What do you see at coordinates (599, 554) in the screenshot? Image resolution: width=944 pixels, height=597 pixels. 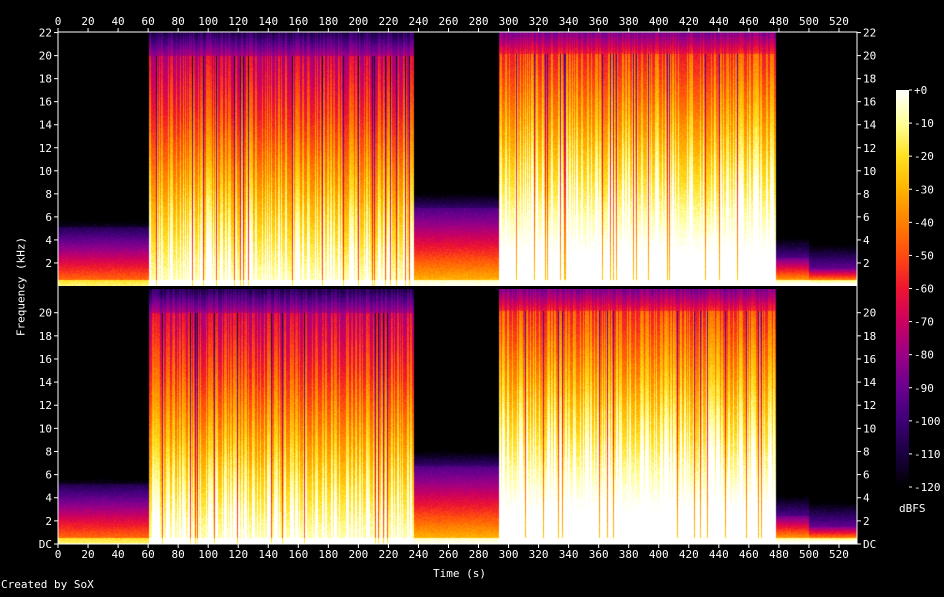 I see `x-tick-label-bottom: 360` at bounding box center [599, 554].